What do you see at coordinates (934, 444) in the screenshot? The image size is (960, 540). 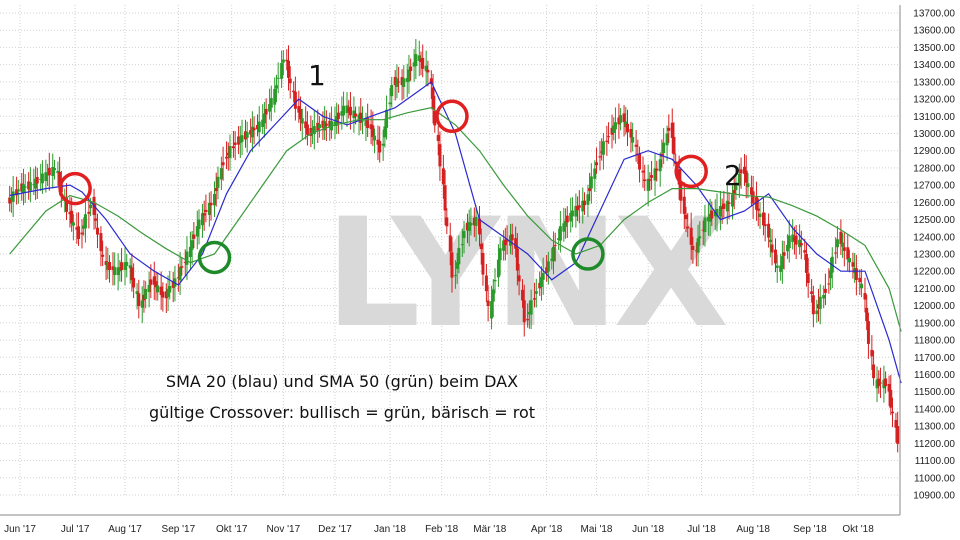 I see `y-tick-label: 11200.00` at bounding box center [934, 444].